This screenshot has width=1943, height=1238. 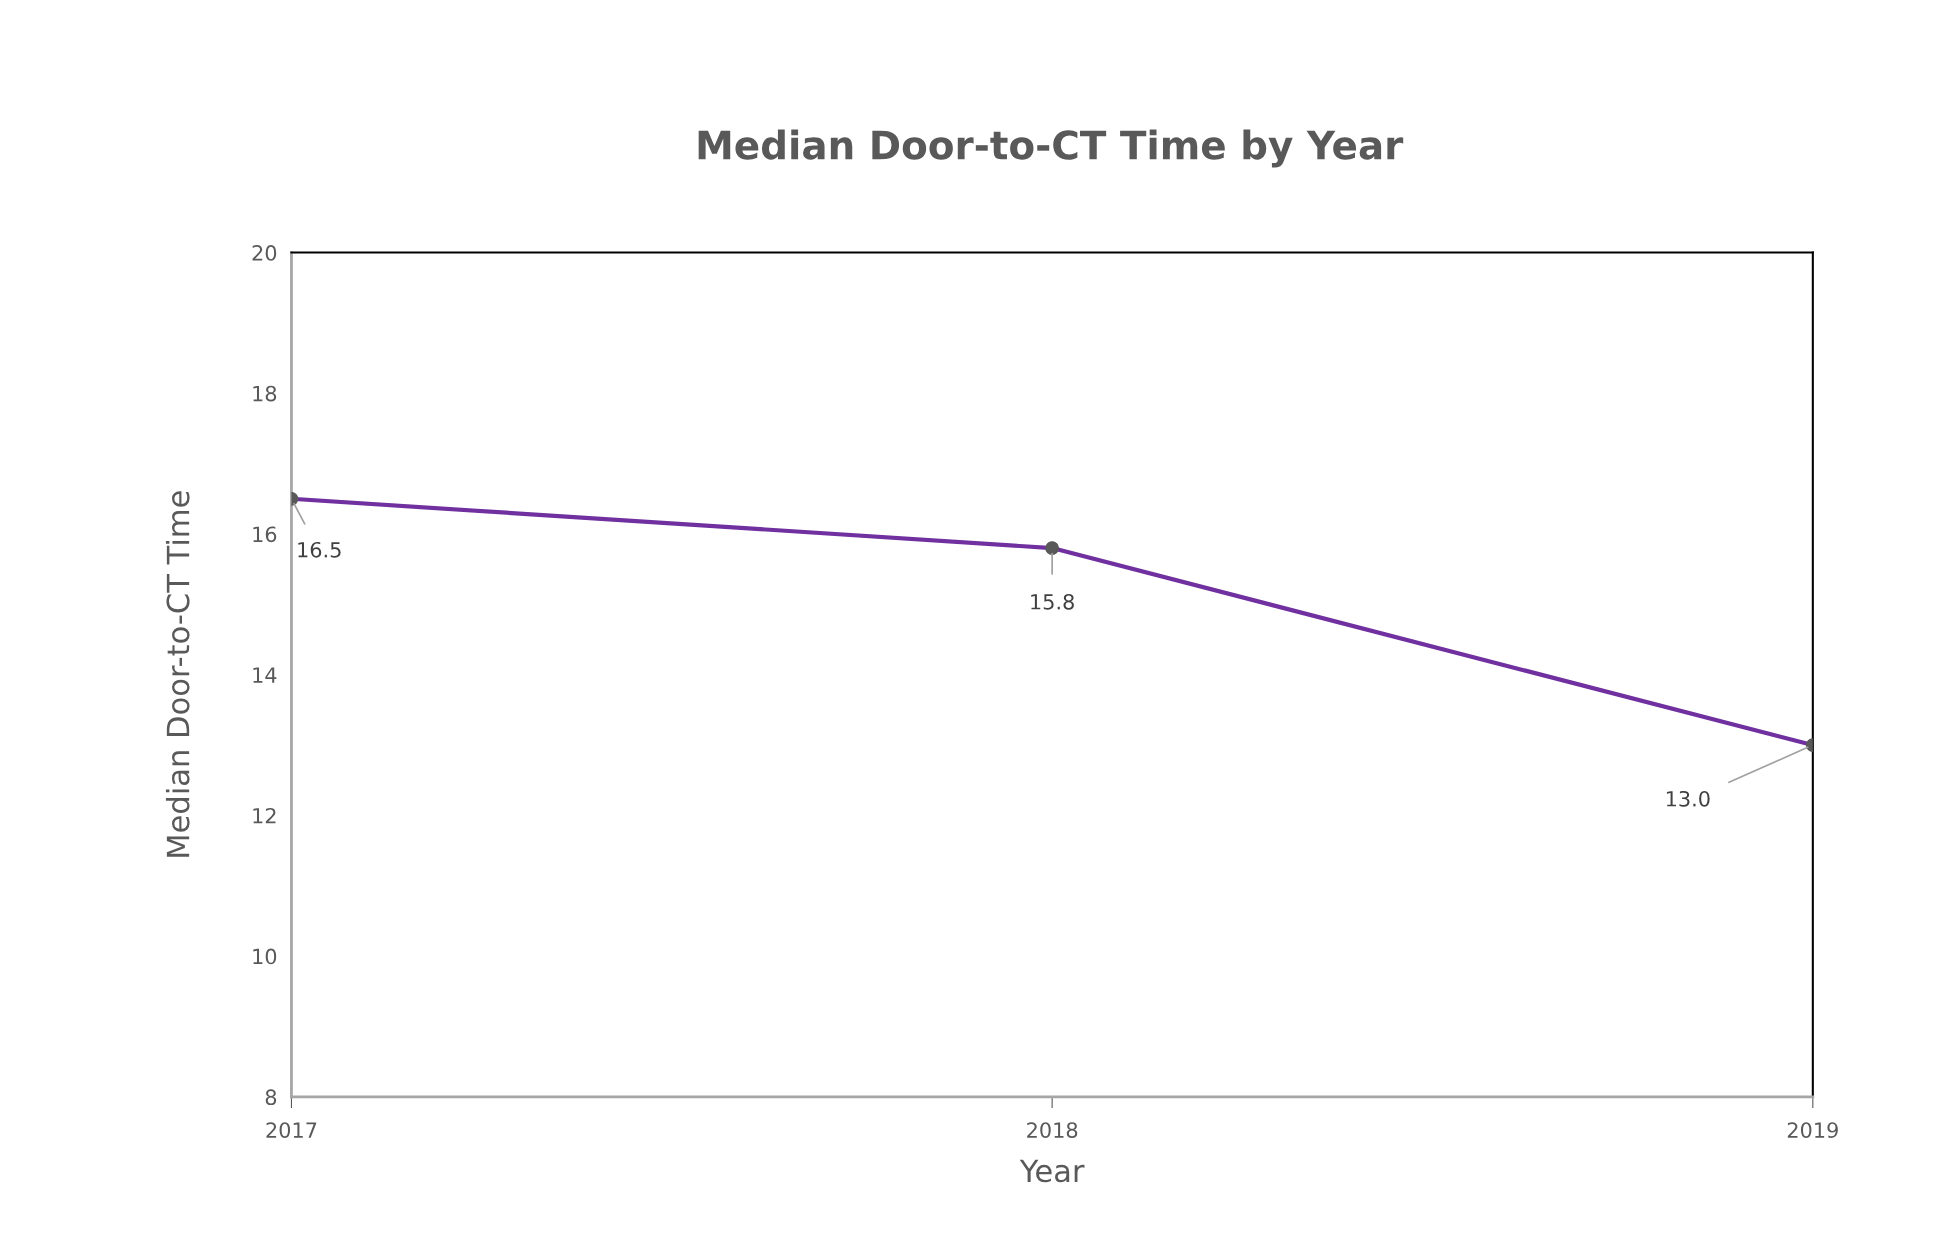 I want to click on data-label: 15.8, so click(x=1052, y=601).